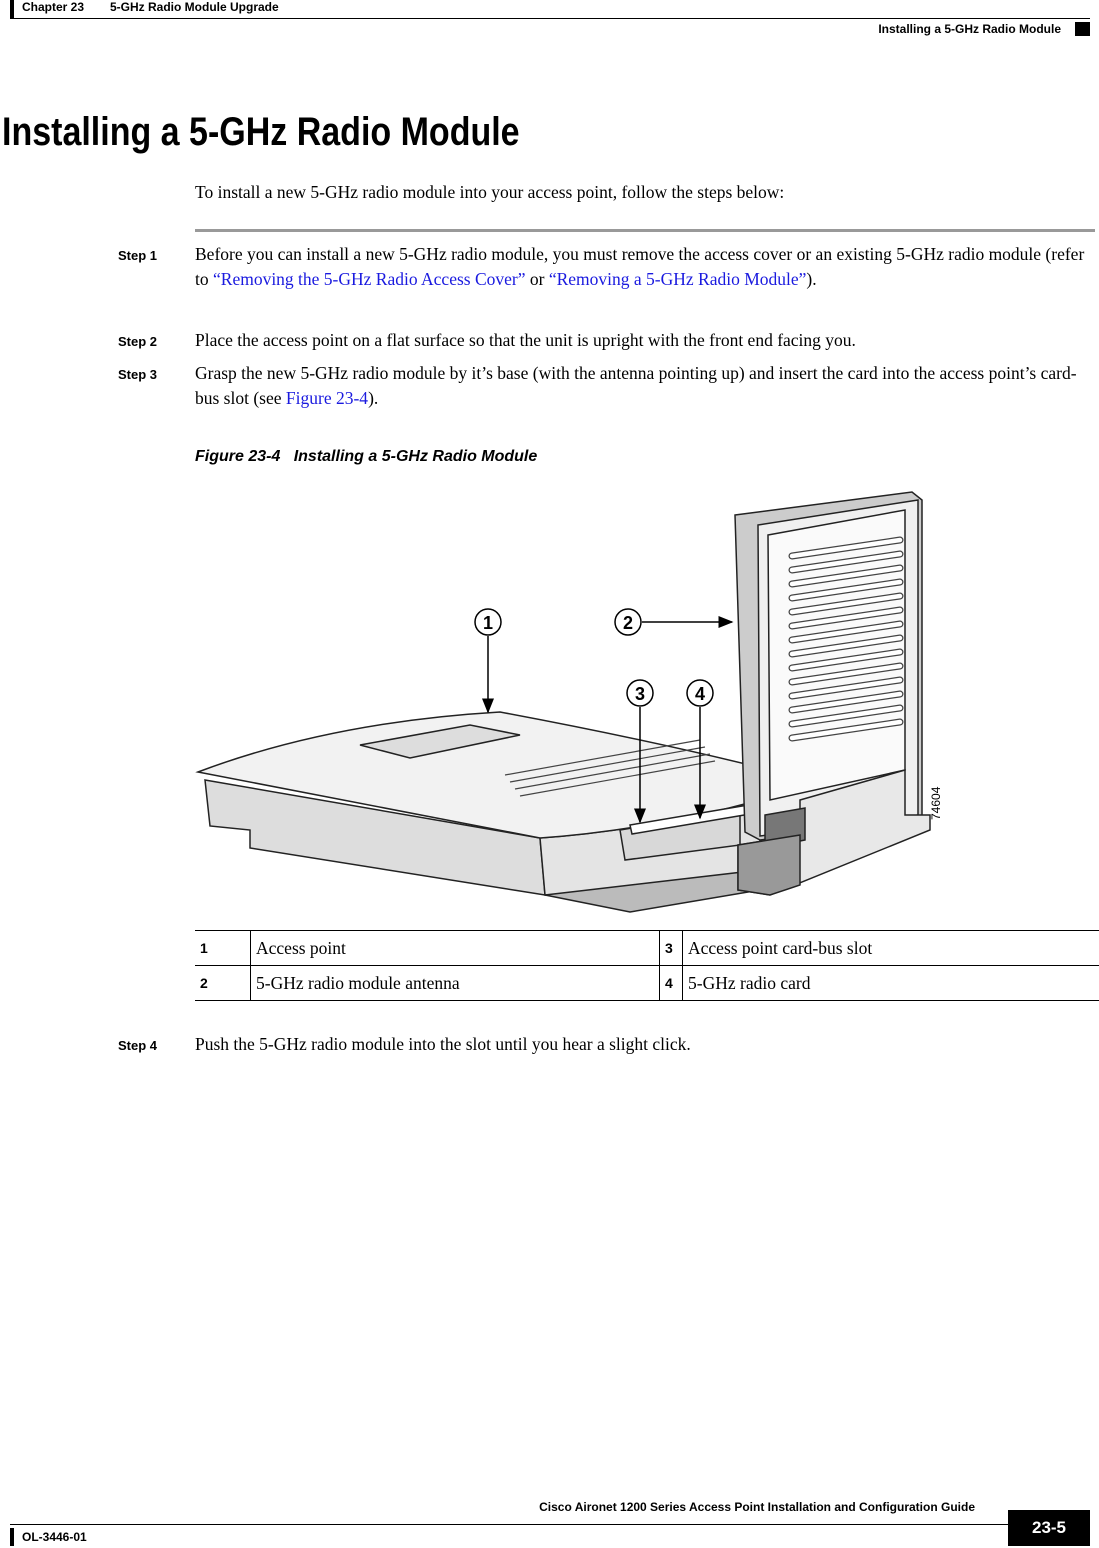  I want to click on page-number: 23-5, so click(1049, 1527).